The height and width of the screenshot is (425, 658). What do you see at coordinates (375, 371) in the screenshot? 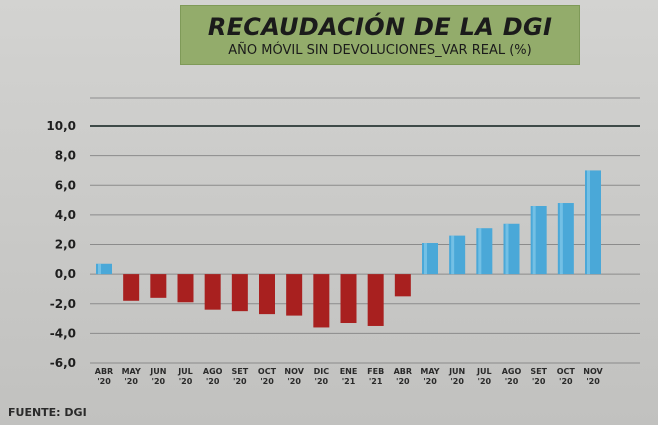
I see `x-tick-label-month: FEB` at bounding box center [375, 371].